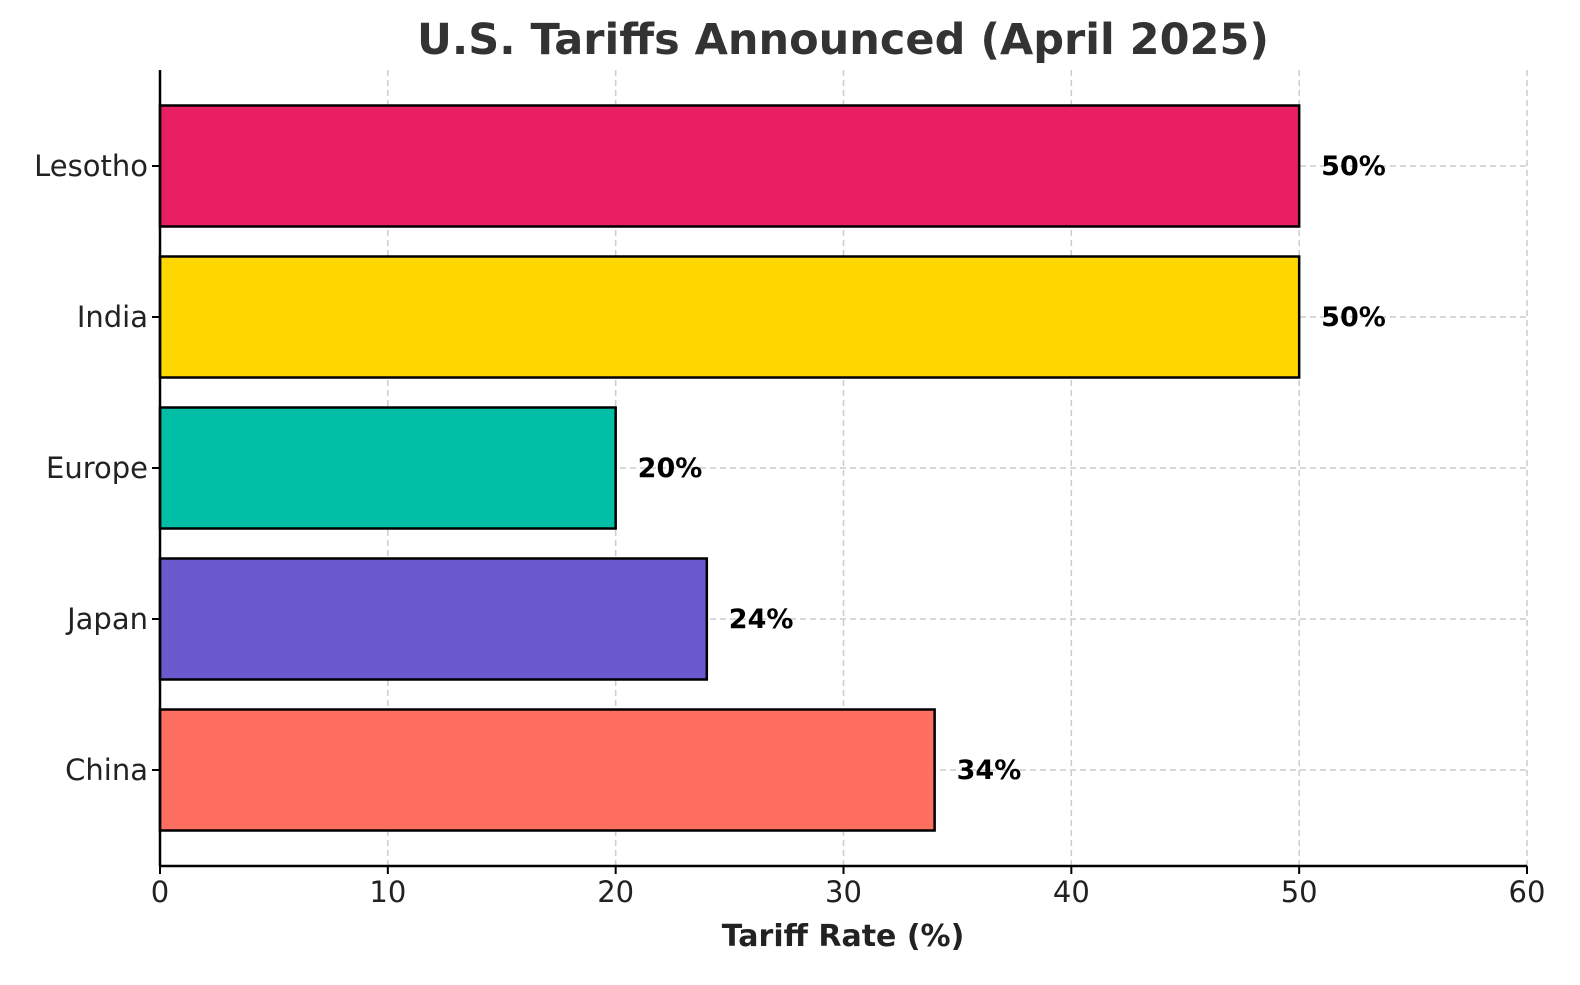  I want to click on category-label-india: India, so click(112, 317).